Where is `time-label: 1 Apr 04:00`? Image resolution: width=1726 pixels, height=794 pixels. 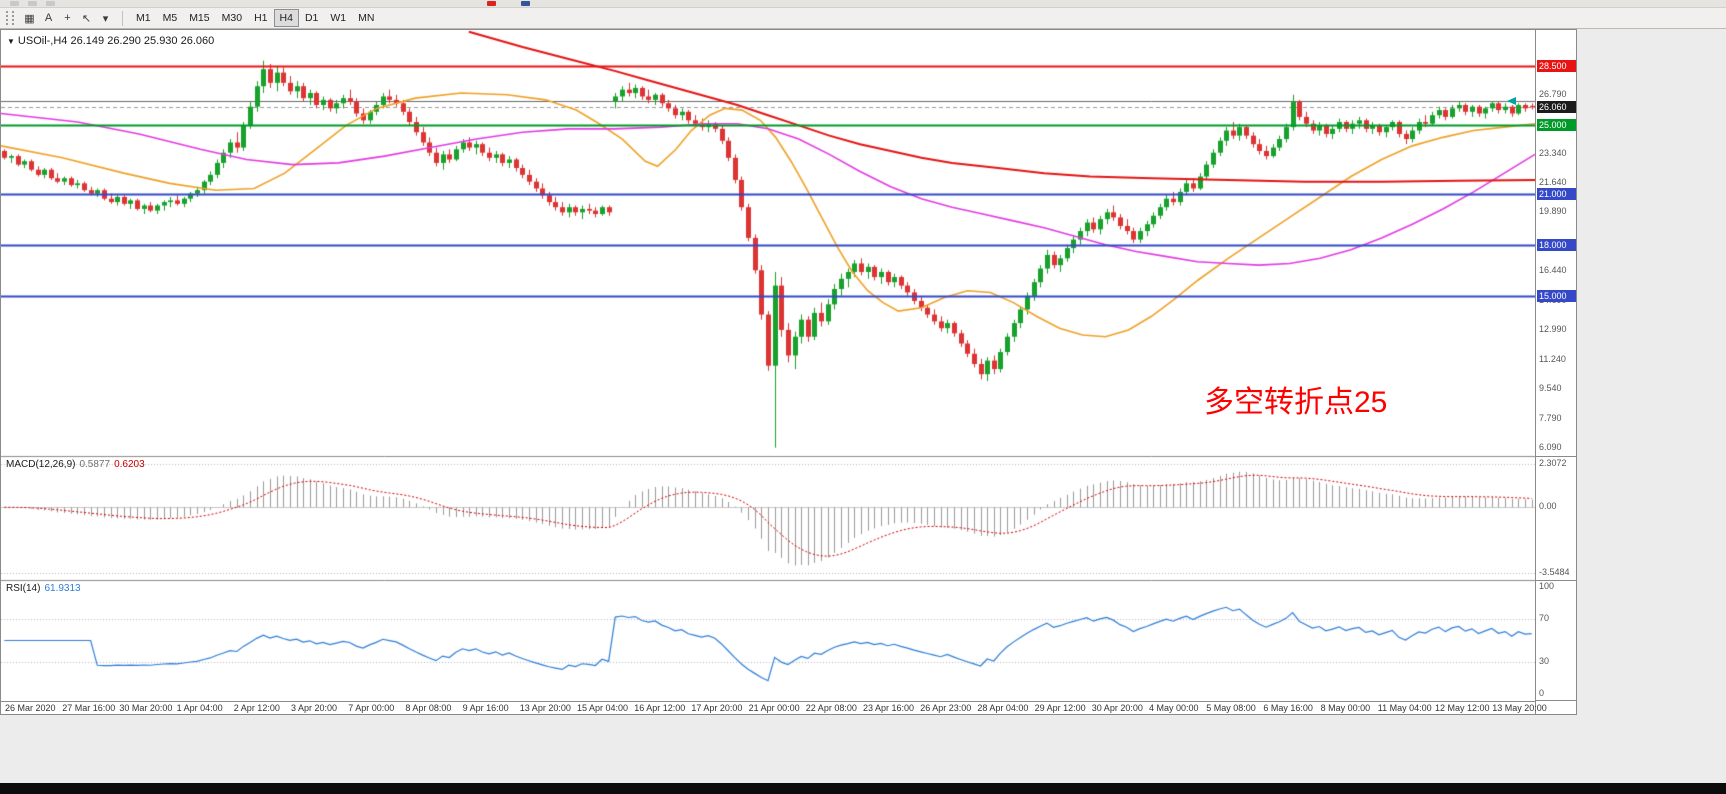 time-label: 1 Apr 04:00 is located at coordinates (199, 708).